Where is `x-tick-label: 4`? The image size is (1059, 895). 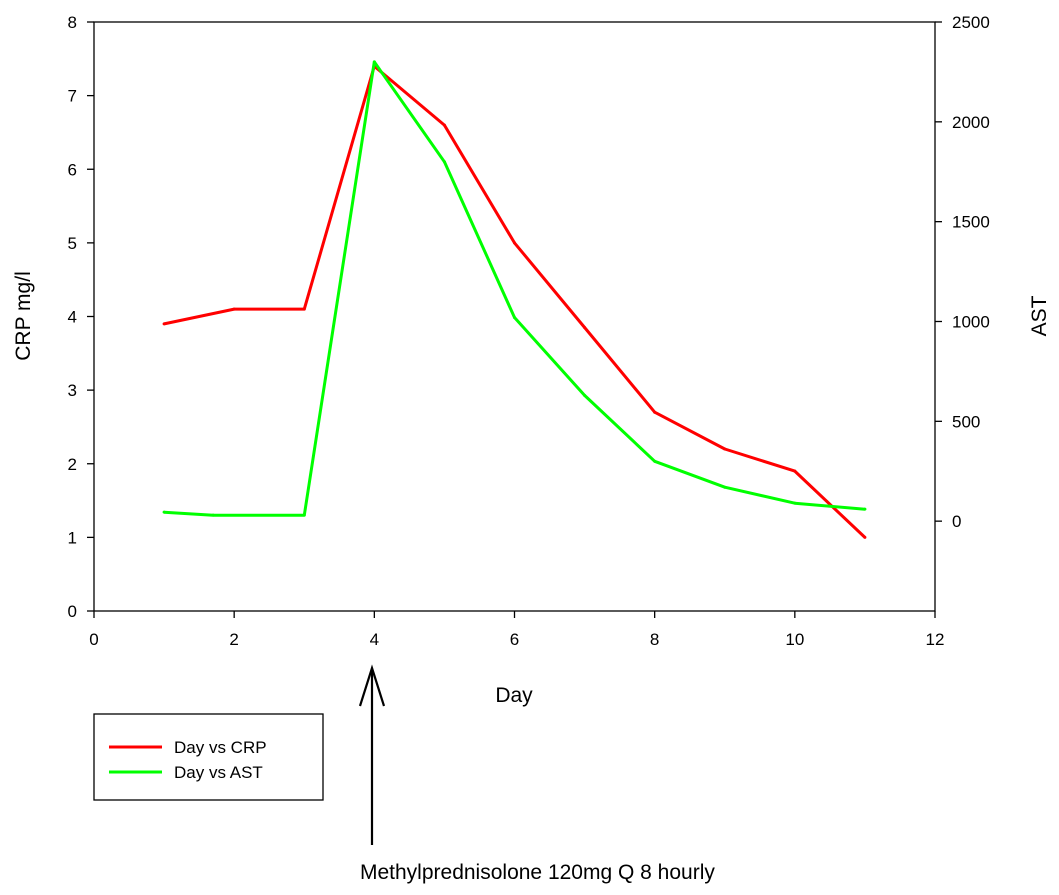 x-tick-label: 4 is located at coordinates (374, 639).